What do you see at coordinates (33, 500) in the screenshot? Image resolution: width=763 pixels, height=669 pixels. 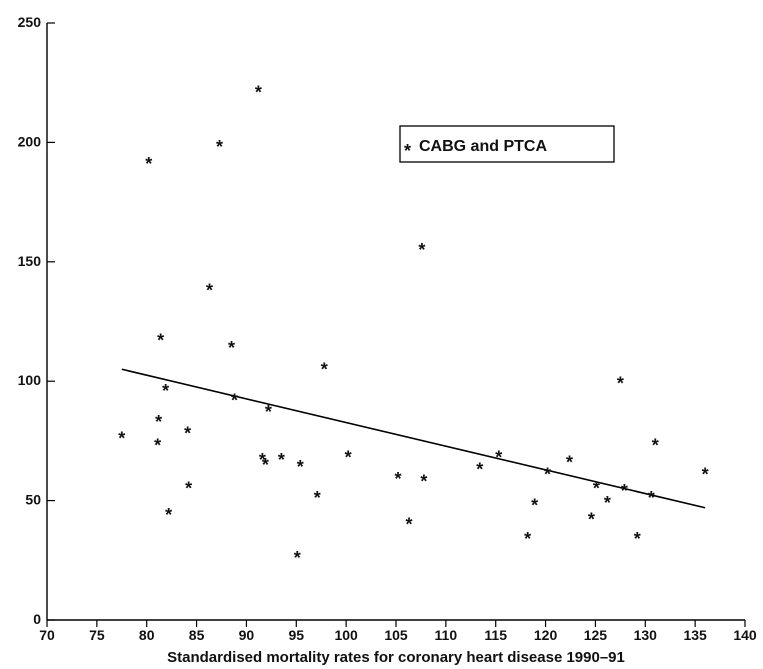 I see `y-tick-label: 50` at bounding box center [33, 500].